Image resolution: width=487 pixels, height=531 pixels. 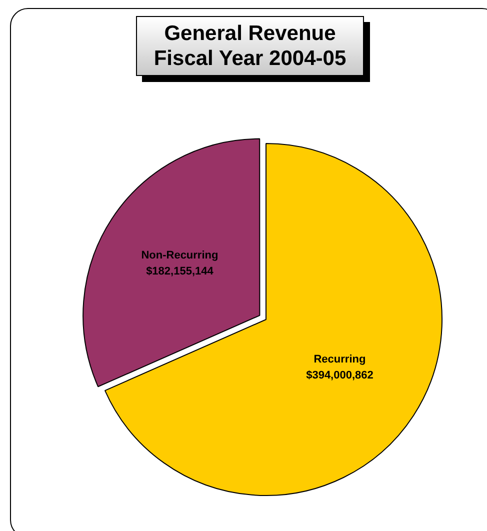 What do you see at coordinates (250, 46) in the screenshot?
I see `chart-title: General Revenue Fiscal Year 2004-05` at bounding box center [250, 46].